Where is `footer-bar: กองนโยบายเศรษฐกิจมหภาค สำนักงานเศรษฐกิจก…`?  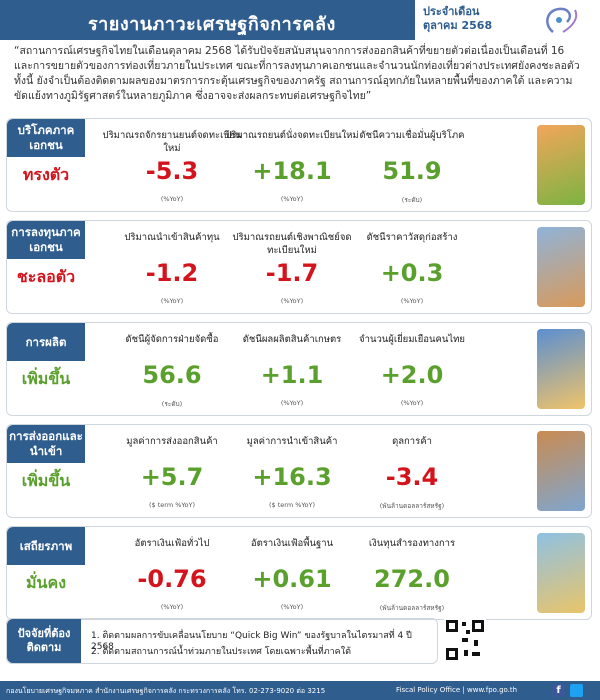 footer-bar: กองนโยบายเศรษฐกิจมหภาค สำนักงานเศรษฐกิจก… is located at coordinates (300, 690).